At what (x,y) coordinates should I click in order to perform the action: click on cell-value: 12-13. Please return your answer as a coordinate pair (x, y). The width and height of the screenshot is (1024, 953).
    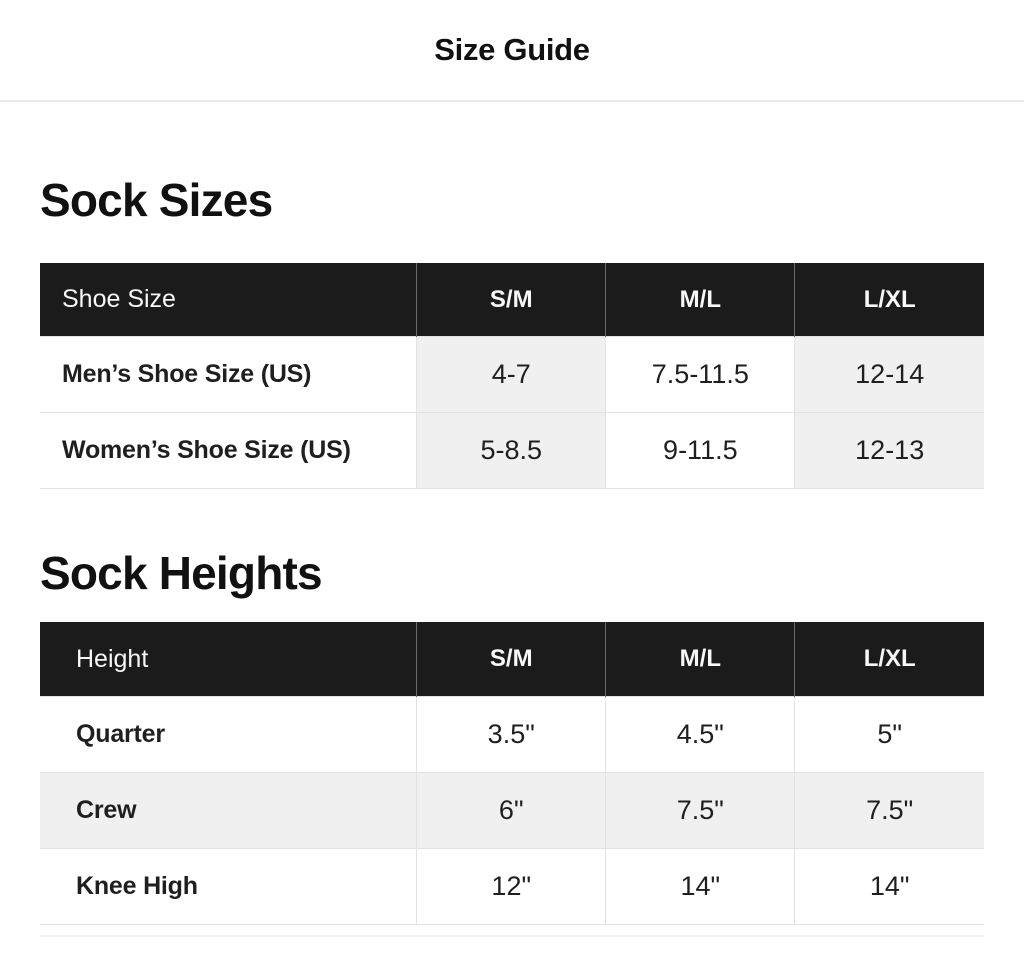
    Looking at the image, I should click on (889, 451).